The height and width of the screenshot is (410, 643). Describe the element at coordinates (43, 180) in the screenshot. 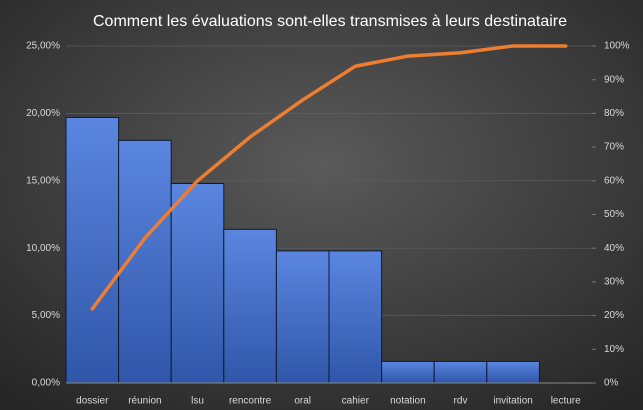

I see `y-tick-label: 15,00%` at that location.